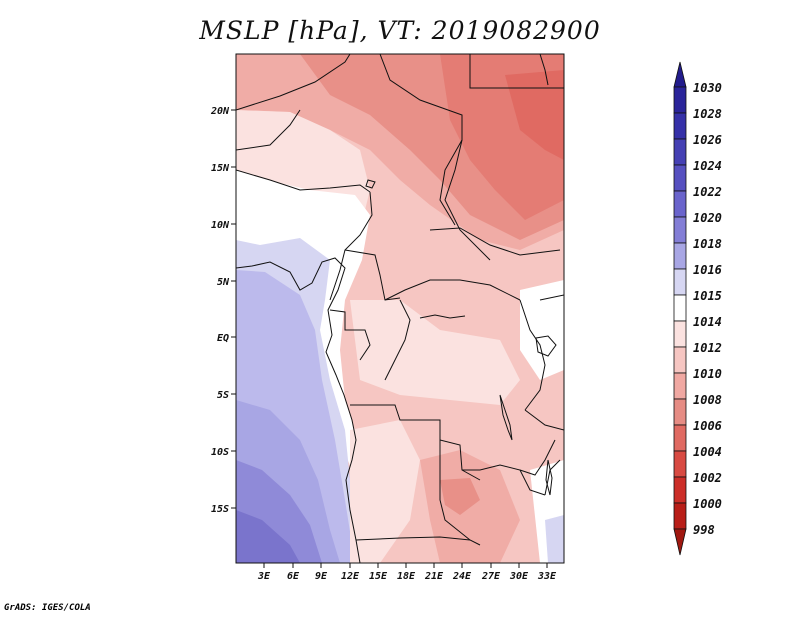 The width and height of the screenshot is (800, 618). What do you see at coordinates (680, 542) in the screenshot?
I see `colorbar-bottom-tip` at bounding box center [680, 542].